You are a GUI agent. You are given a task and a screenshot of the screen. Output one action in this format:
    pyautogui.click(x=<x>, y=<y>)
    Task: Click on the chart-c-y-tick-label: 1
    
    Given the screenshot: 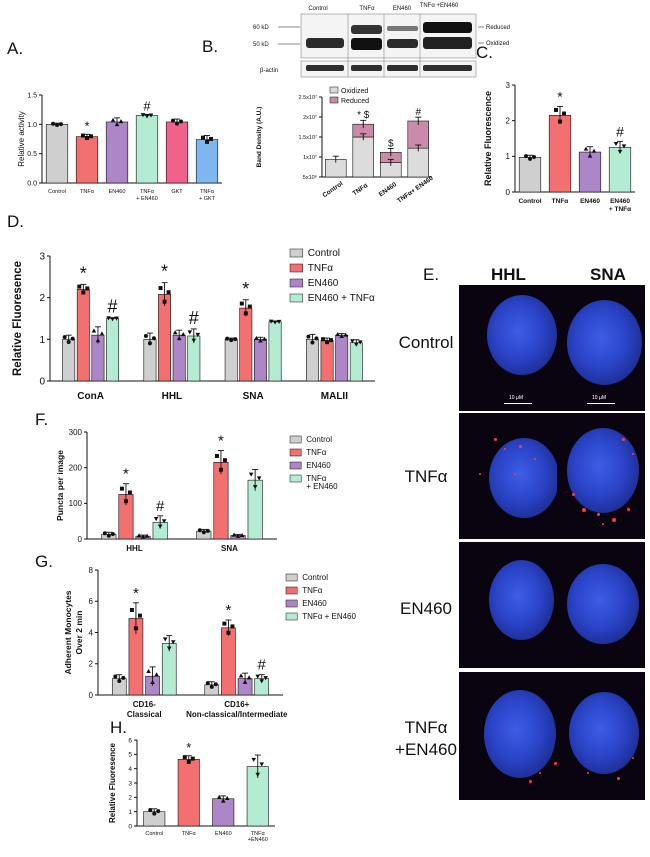 What is the action you would take?
    pyautogui.click(x=508, y=156)
    